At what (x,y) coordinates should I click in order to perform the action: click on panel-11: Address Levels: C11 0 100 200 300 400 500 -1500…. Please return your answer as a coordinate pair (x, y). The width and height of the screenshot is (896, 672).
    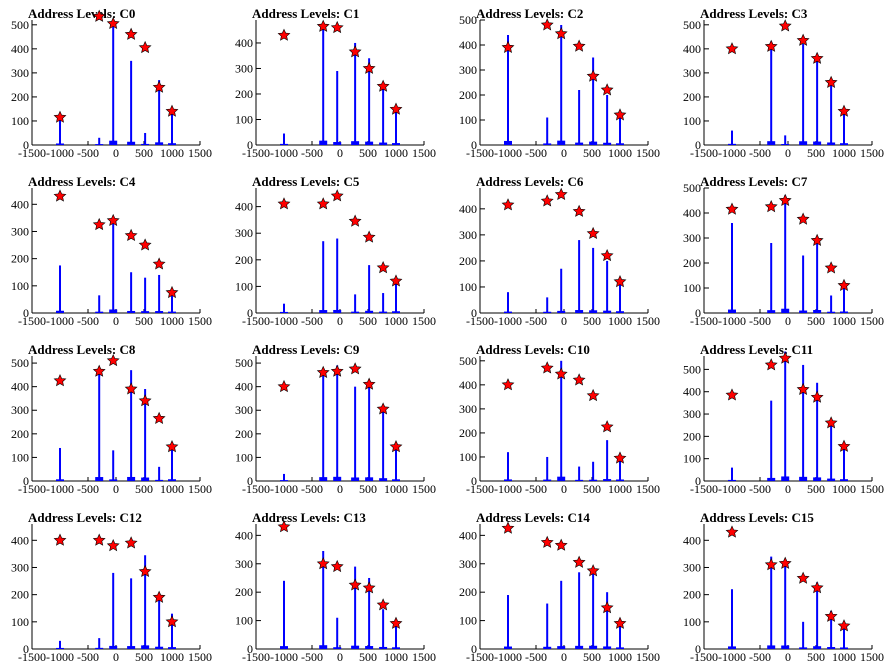
    Looking at the image, I should click on (783, 419).